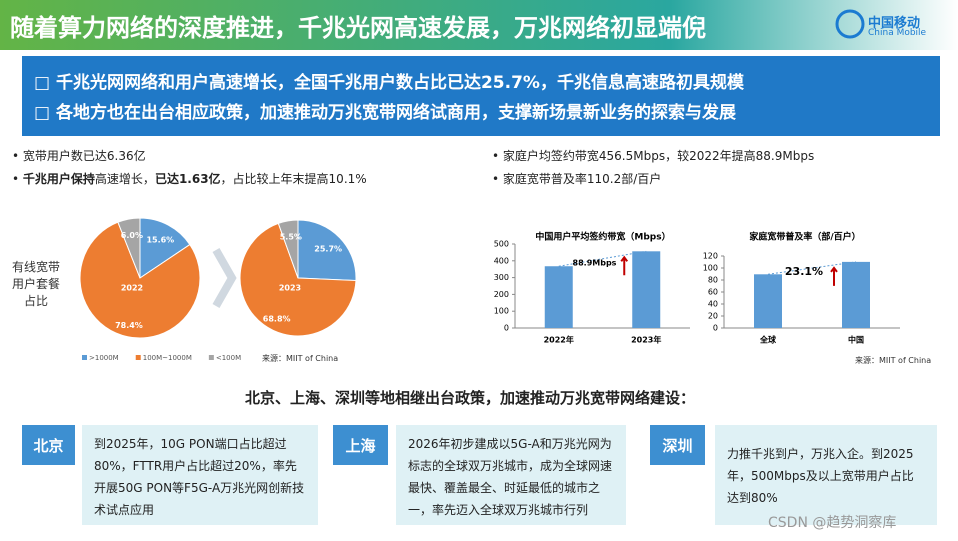  I want to click on chart-title: 家庭宽带普及率（部/百户）, so click(804, 237).